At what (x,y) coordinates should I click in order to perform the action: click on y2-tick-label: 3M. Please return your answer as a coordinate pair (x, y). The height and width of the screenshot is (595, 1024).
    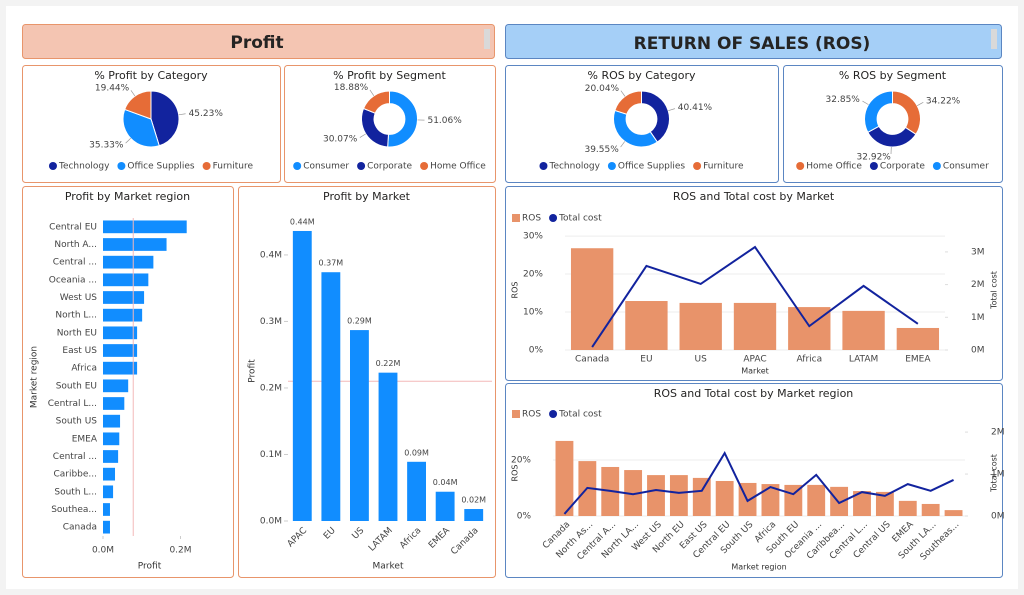
    Looking at the image, I should click on (978, 252).